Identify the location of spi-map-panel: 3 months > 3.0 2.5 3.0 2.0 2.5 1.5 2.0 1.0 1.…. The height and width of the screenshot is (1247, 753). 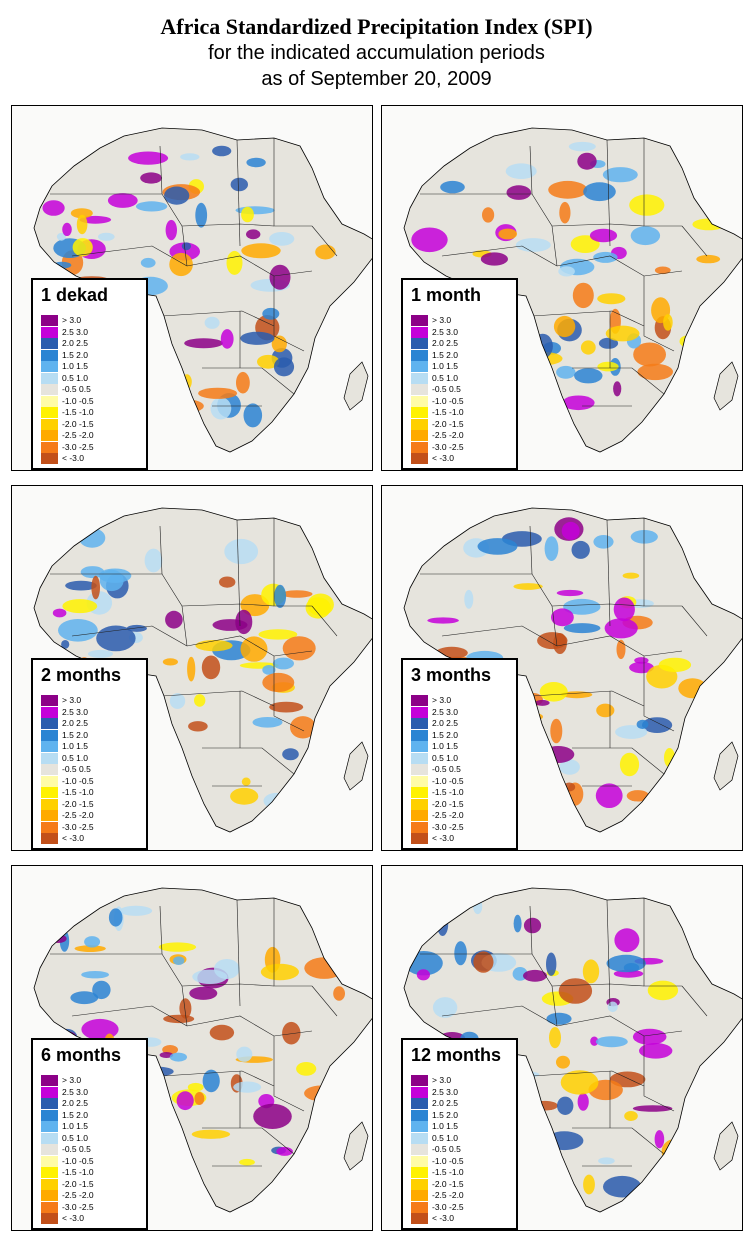
(562, 668).